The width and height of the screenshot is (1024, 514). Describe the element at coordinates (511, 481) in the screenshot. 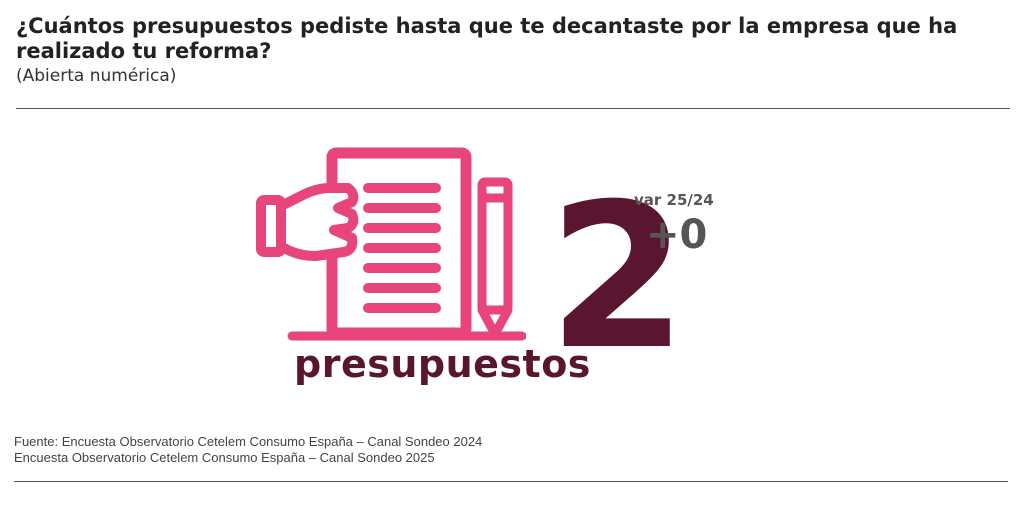

I see `bottom-divider` at that location.